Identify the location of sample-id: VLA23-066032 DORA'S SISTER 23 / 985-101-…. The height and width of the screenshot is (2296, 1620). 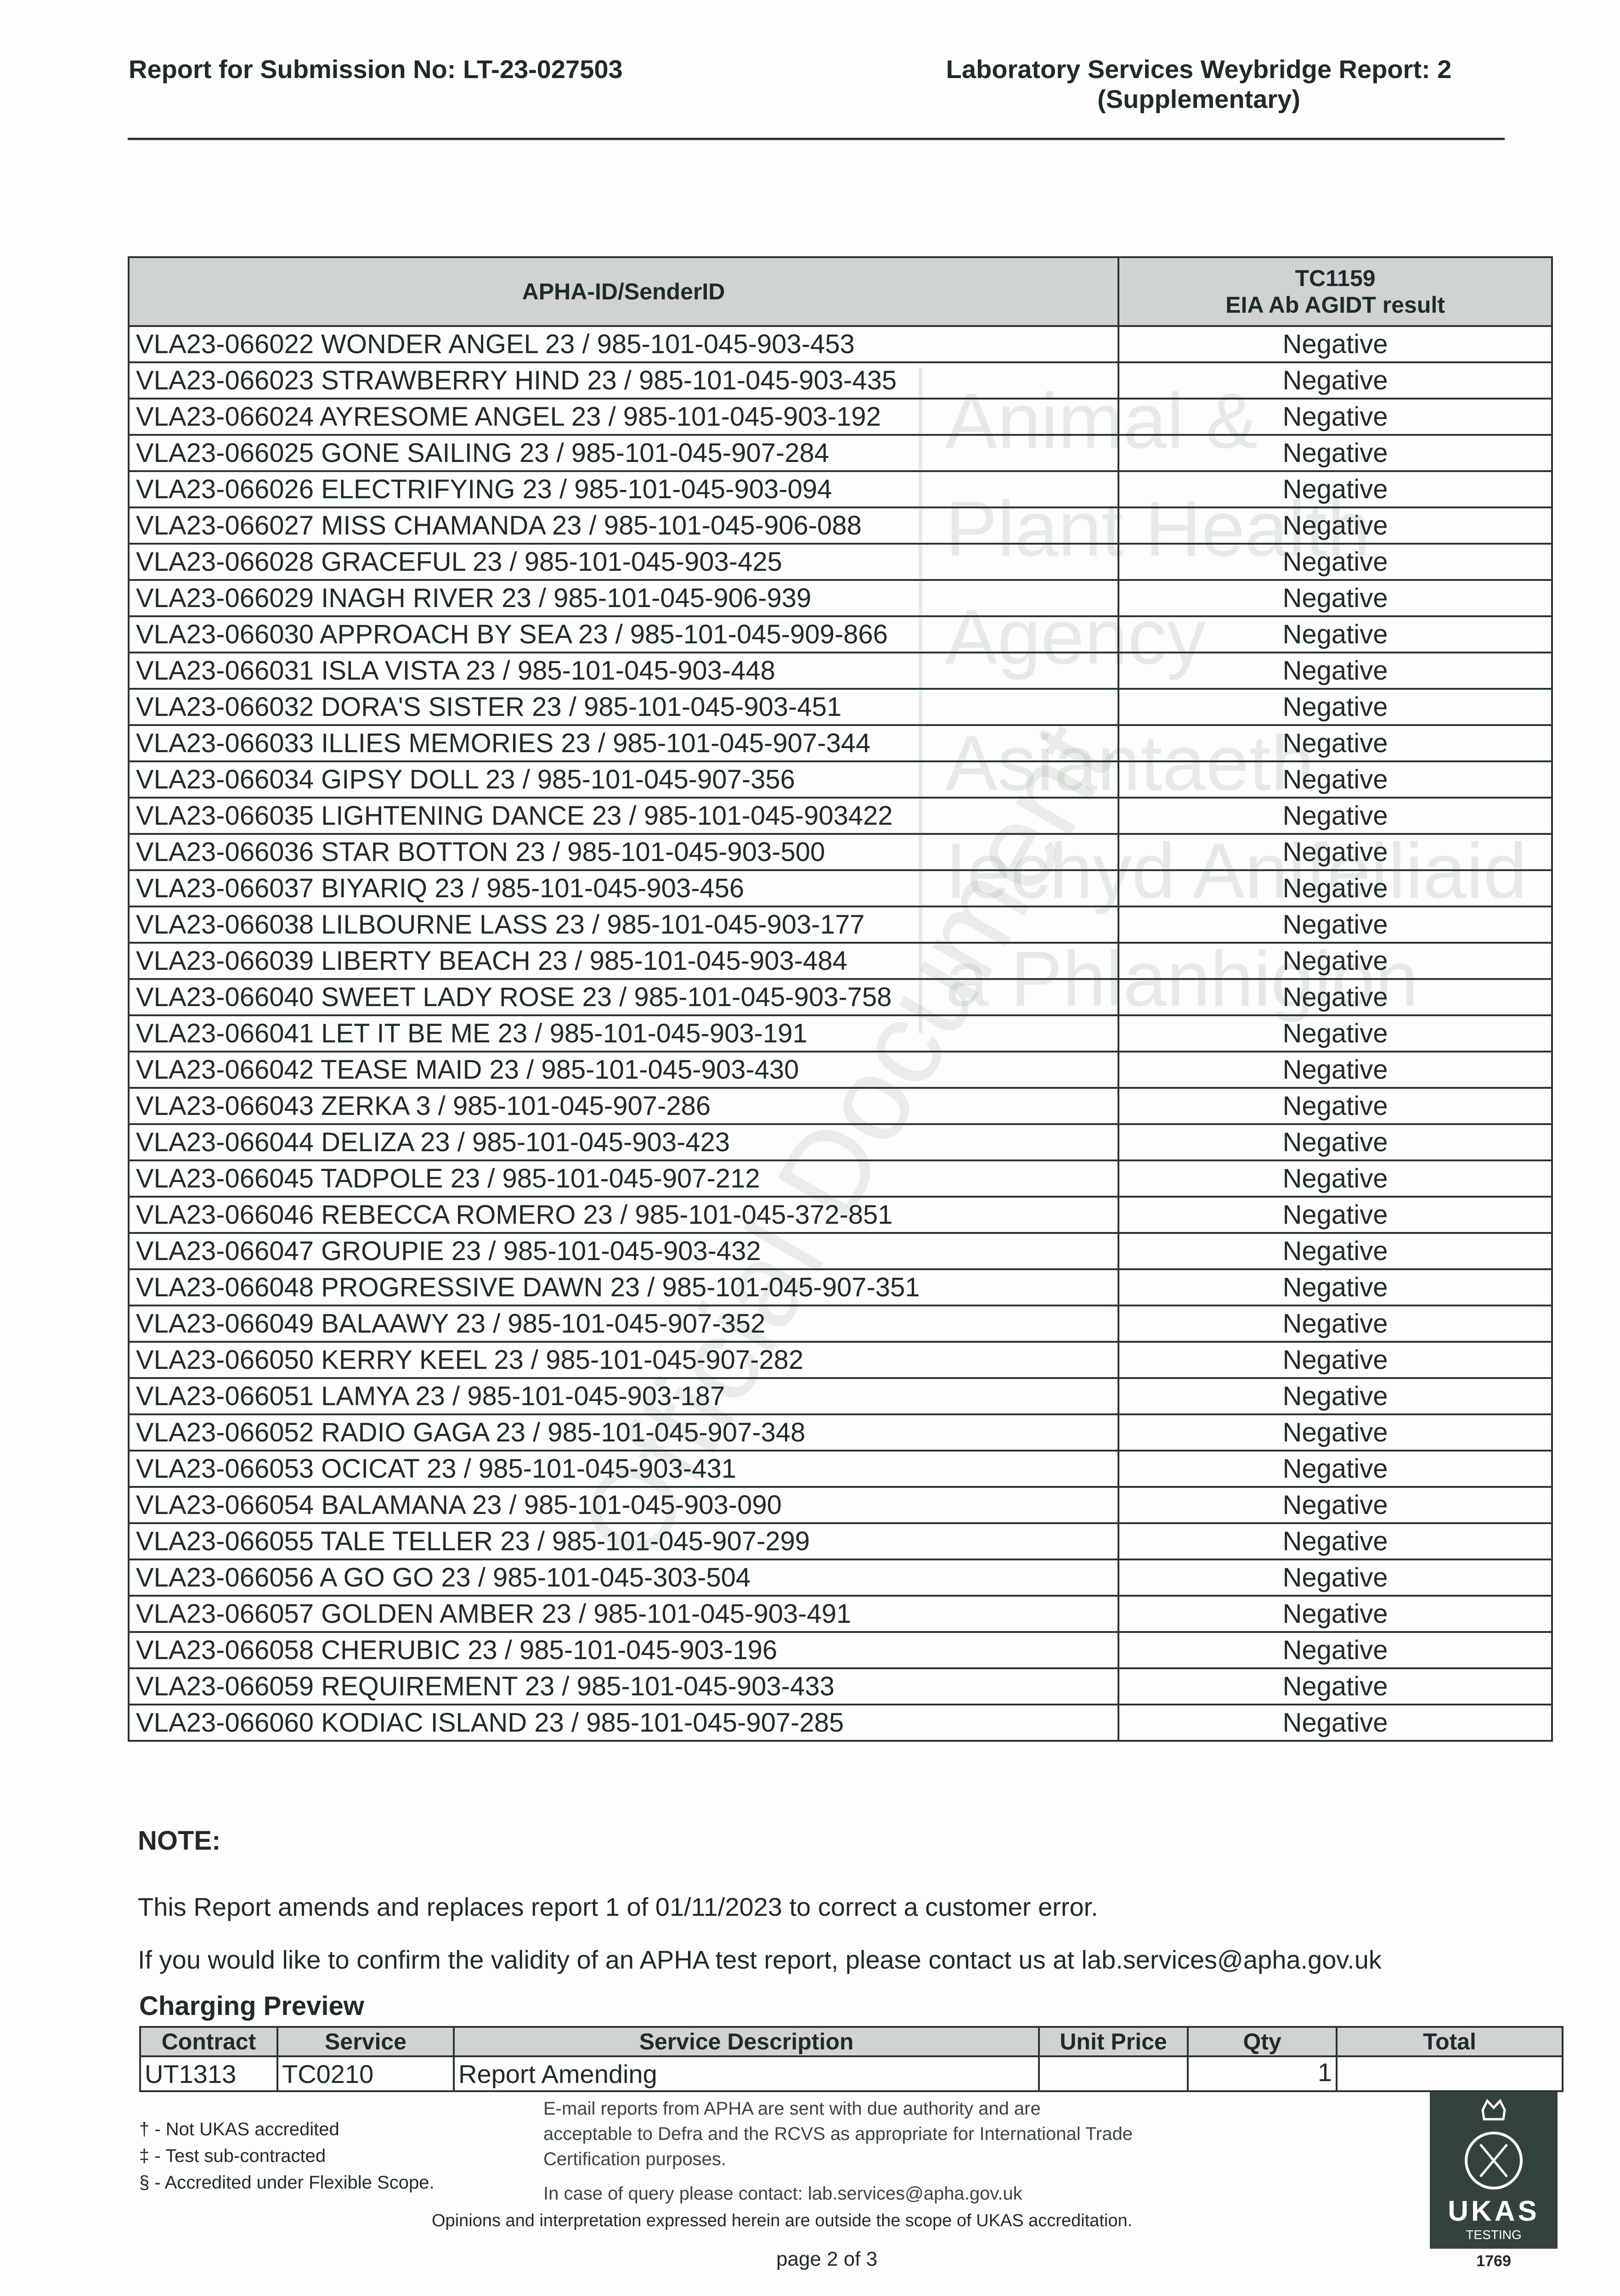
(624, 707).